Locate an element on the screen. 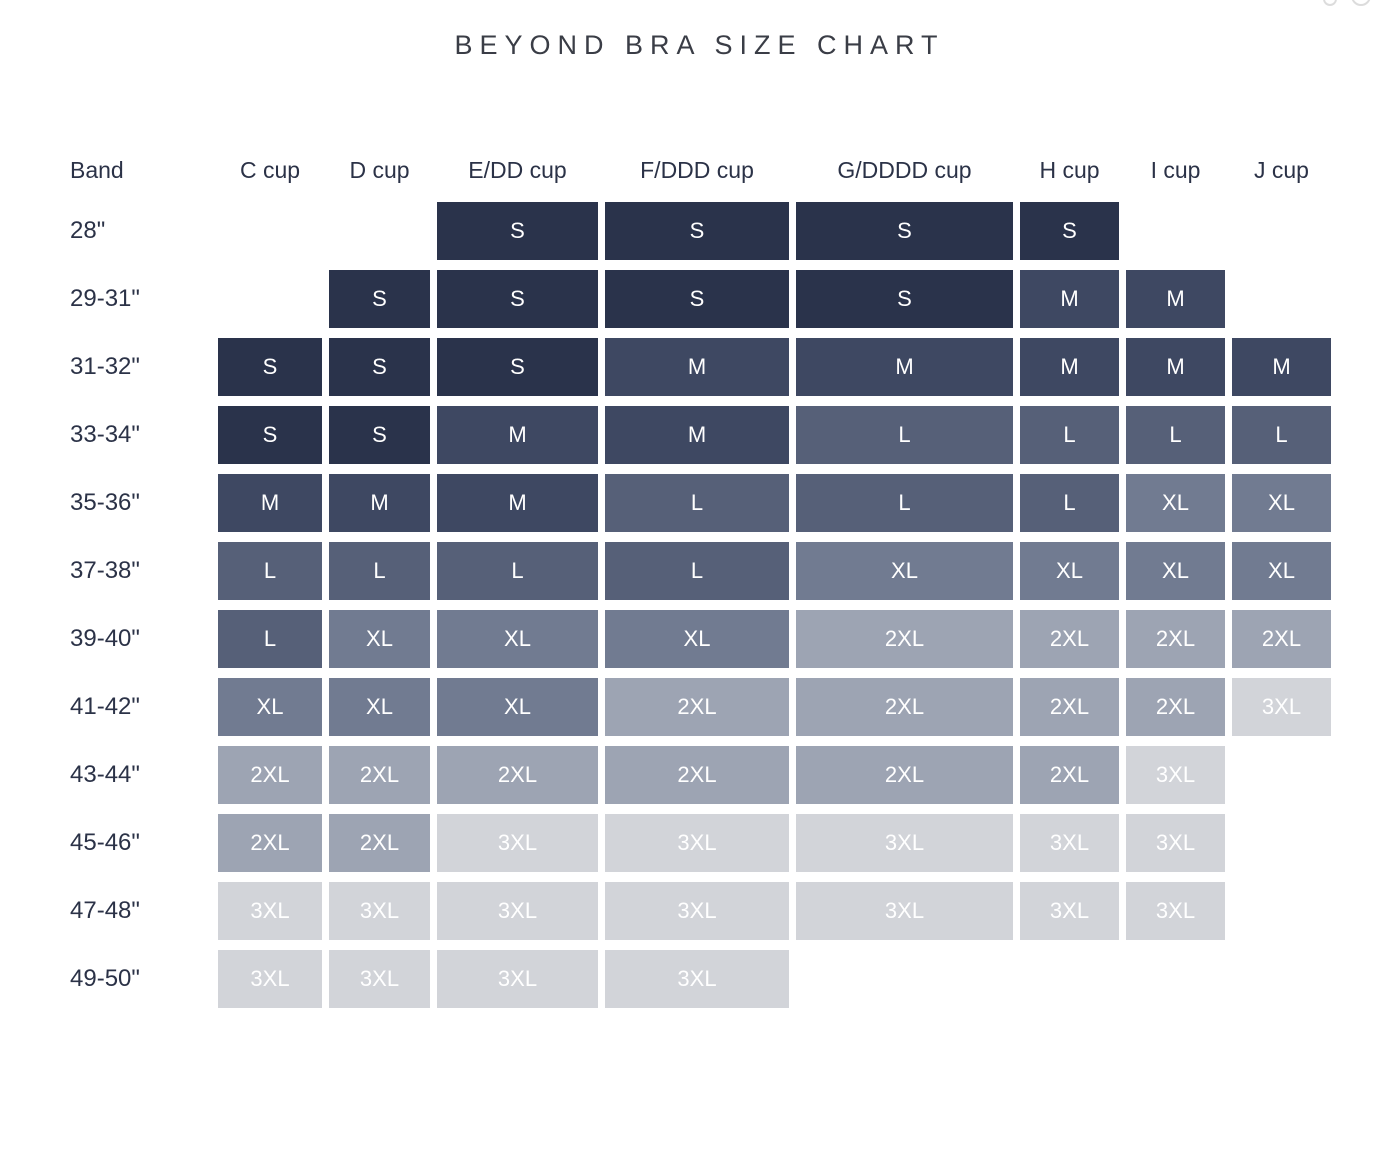 This screenshot has width=1399, height=1150. band-column-header: Band is located at coordinates (97, 170).